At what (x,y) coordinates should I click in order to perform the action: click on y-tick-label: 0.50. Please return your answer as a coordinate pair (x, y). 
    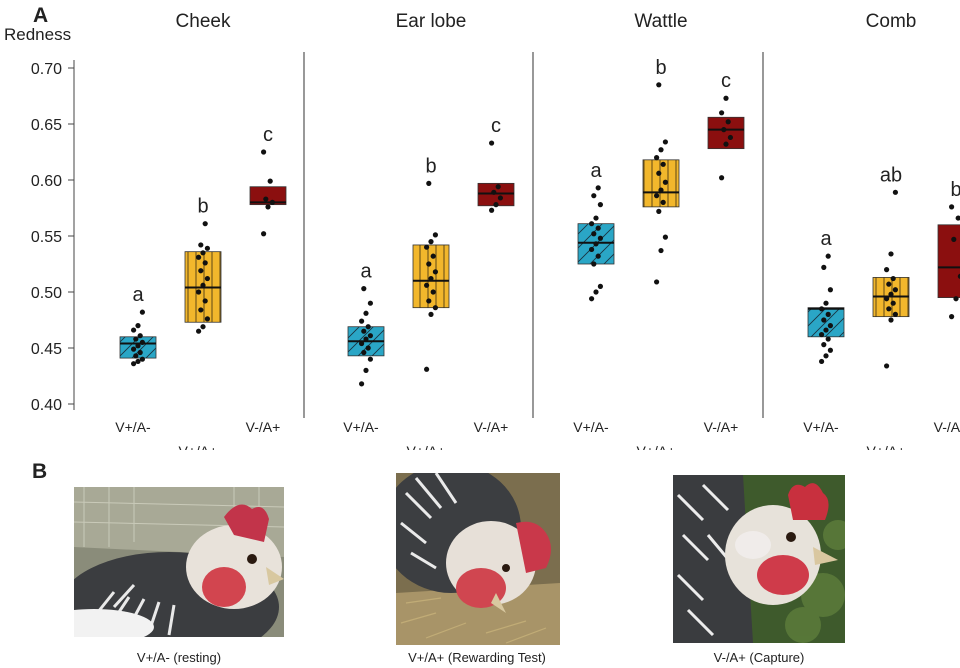
    Looking at the image, I should click on (46, 293).